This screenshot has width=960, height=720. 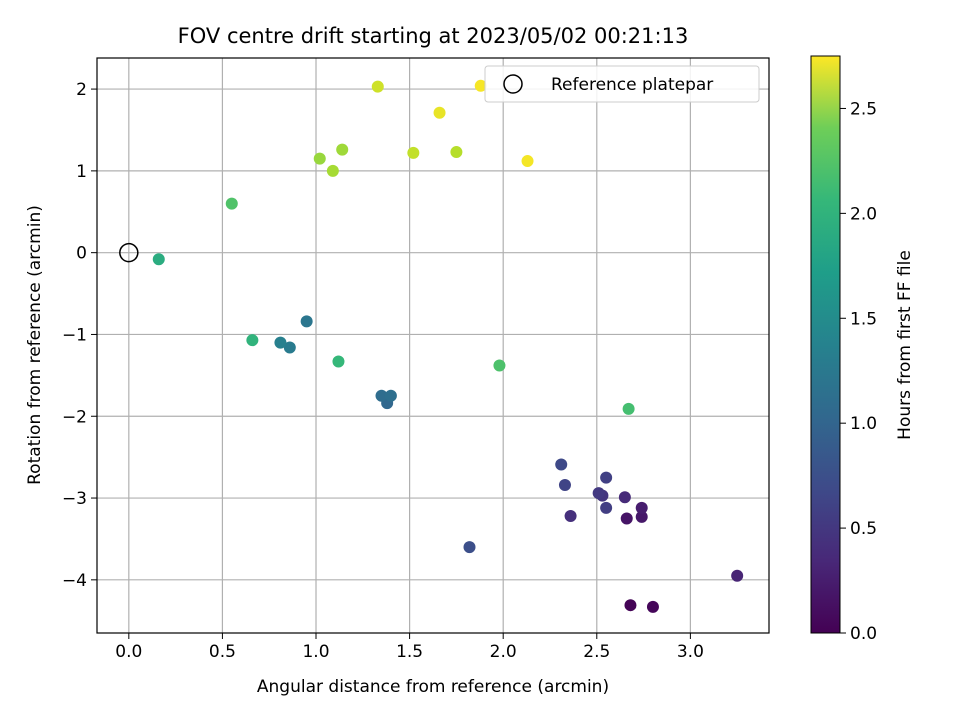 I want to click on colorbar-tick-label: 0.5, so click(x=863, y=529).